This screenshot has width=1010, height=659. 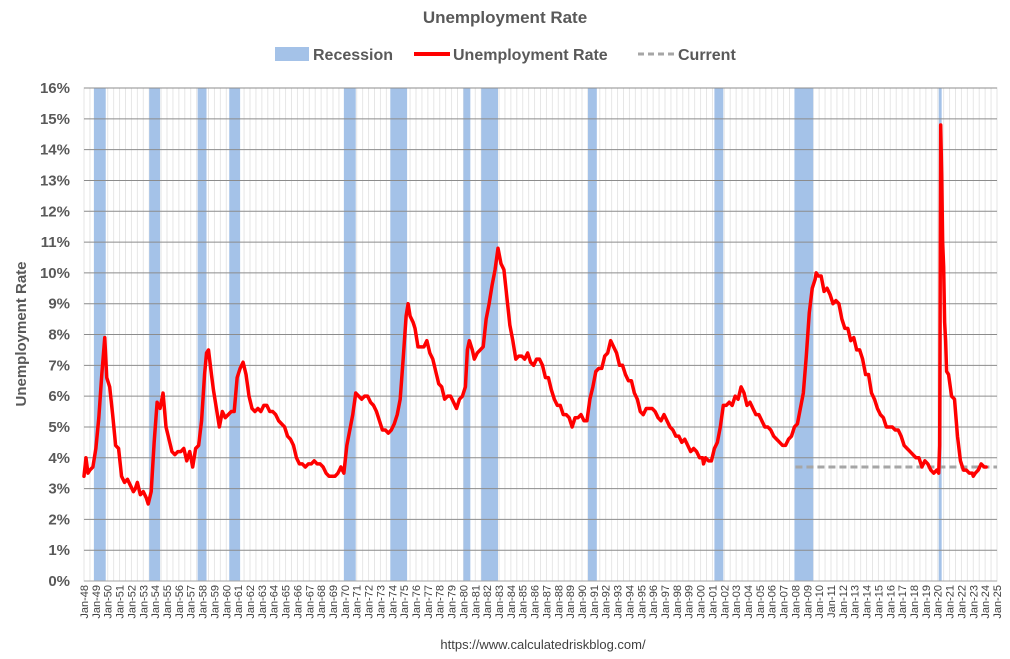 What do you see at coordinates (619, 602) in the screenshot?
I see `x-tick-label: Jan-93` at bounding box center [619, 602].